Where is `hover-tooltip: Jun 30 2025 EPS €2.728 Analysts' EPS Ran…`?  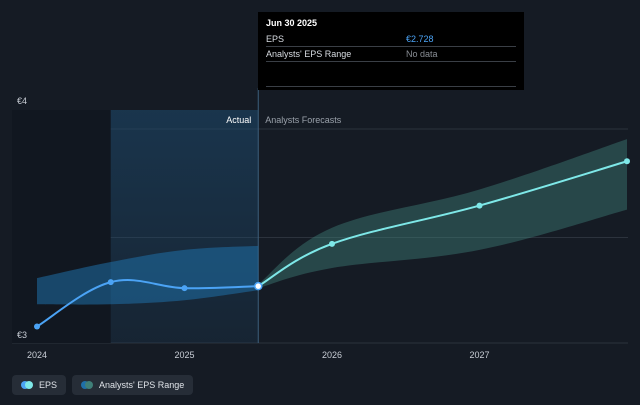 hover-tooltip: Jun 30 2025 EPS €2.728 Analysts' EPS Ran… is located at coordinates (391, 51).